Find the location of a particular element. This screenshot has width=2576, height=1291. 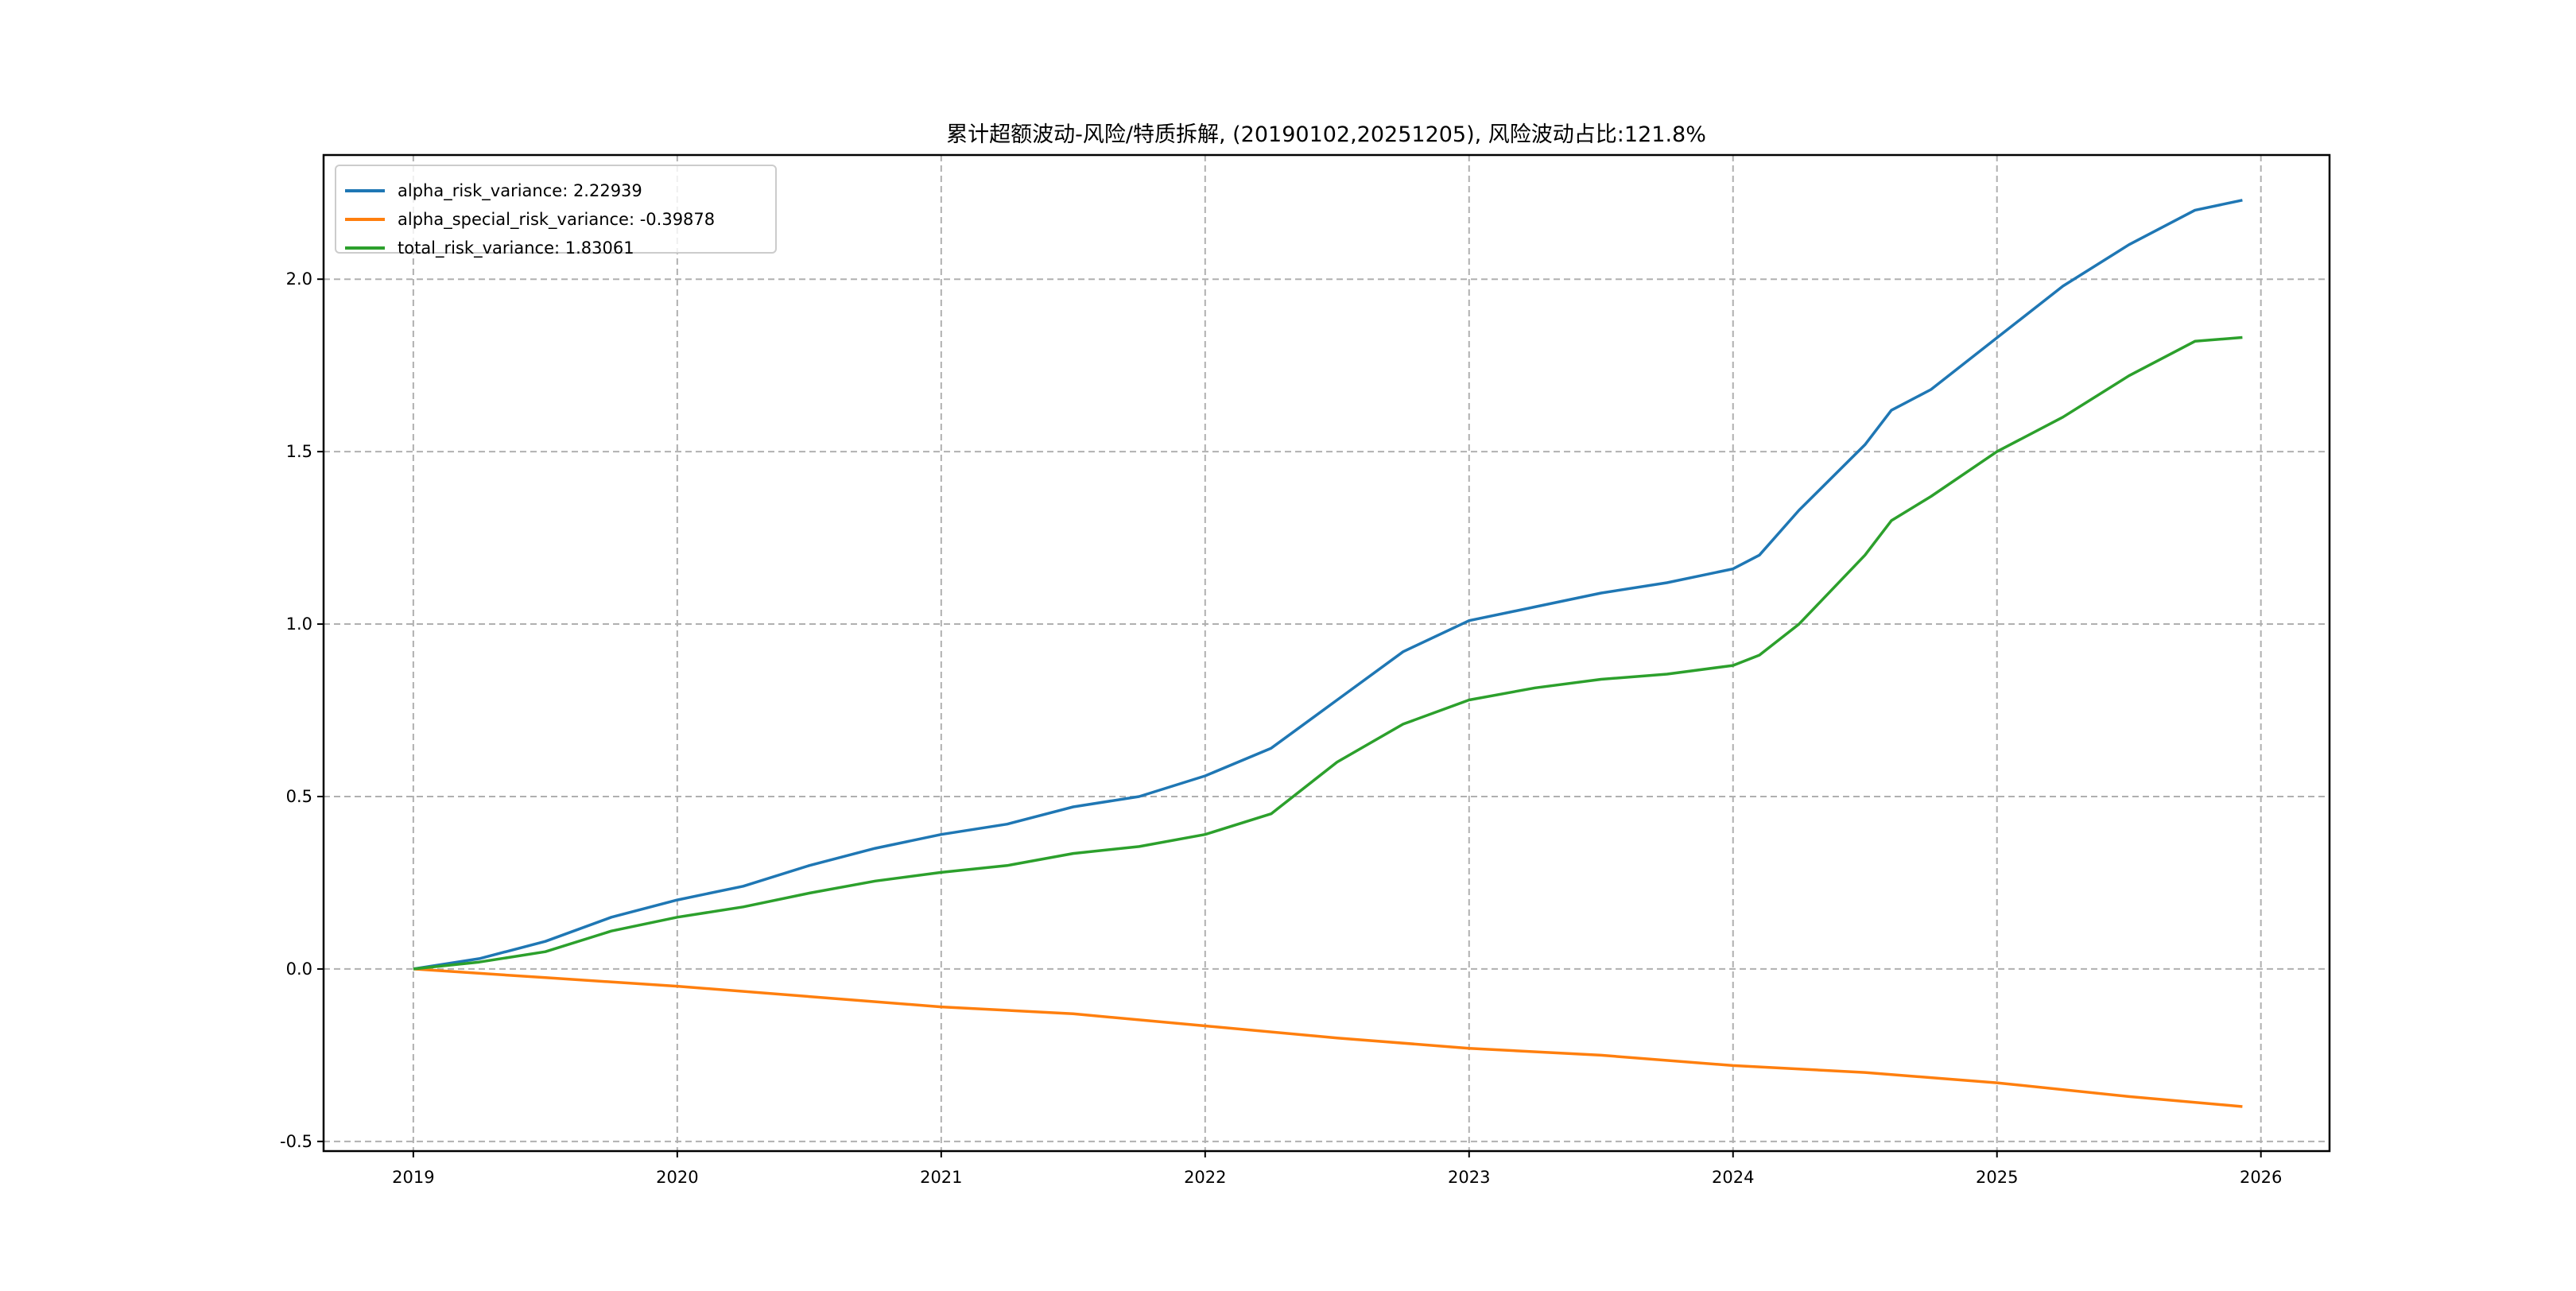

y-tick-label: 1.0 is located at coordinates (299, 624).